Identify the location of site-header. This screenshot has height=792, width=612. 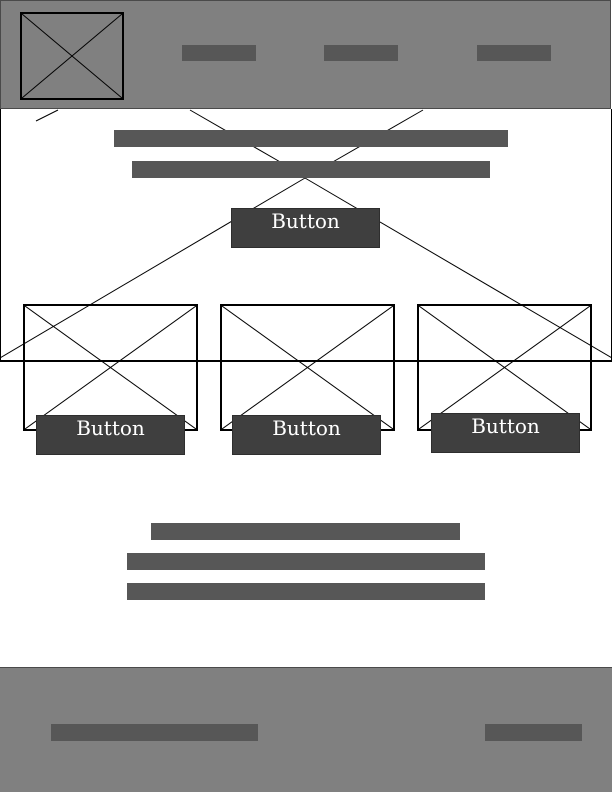
(305, 54).